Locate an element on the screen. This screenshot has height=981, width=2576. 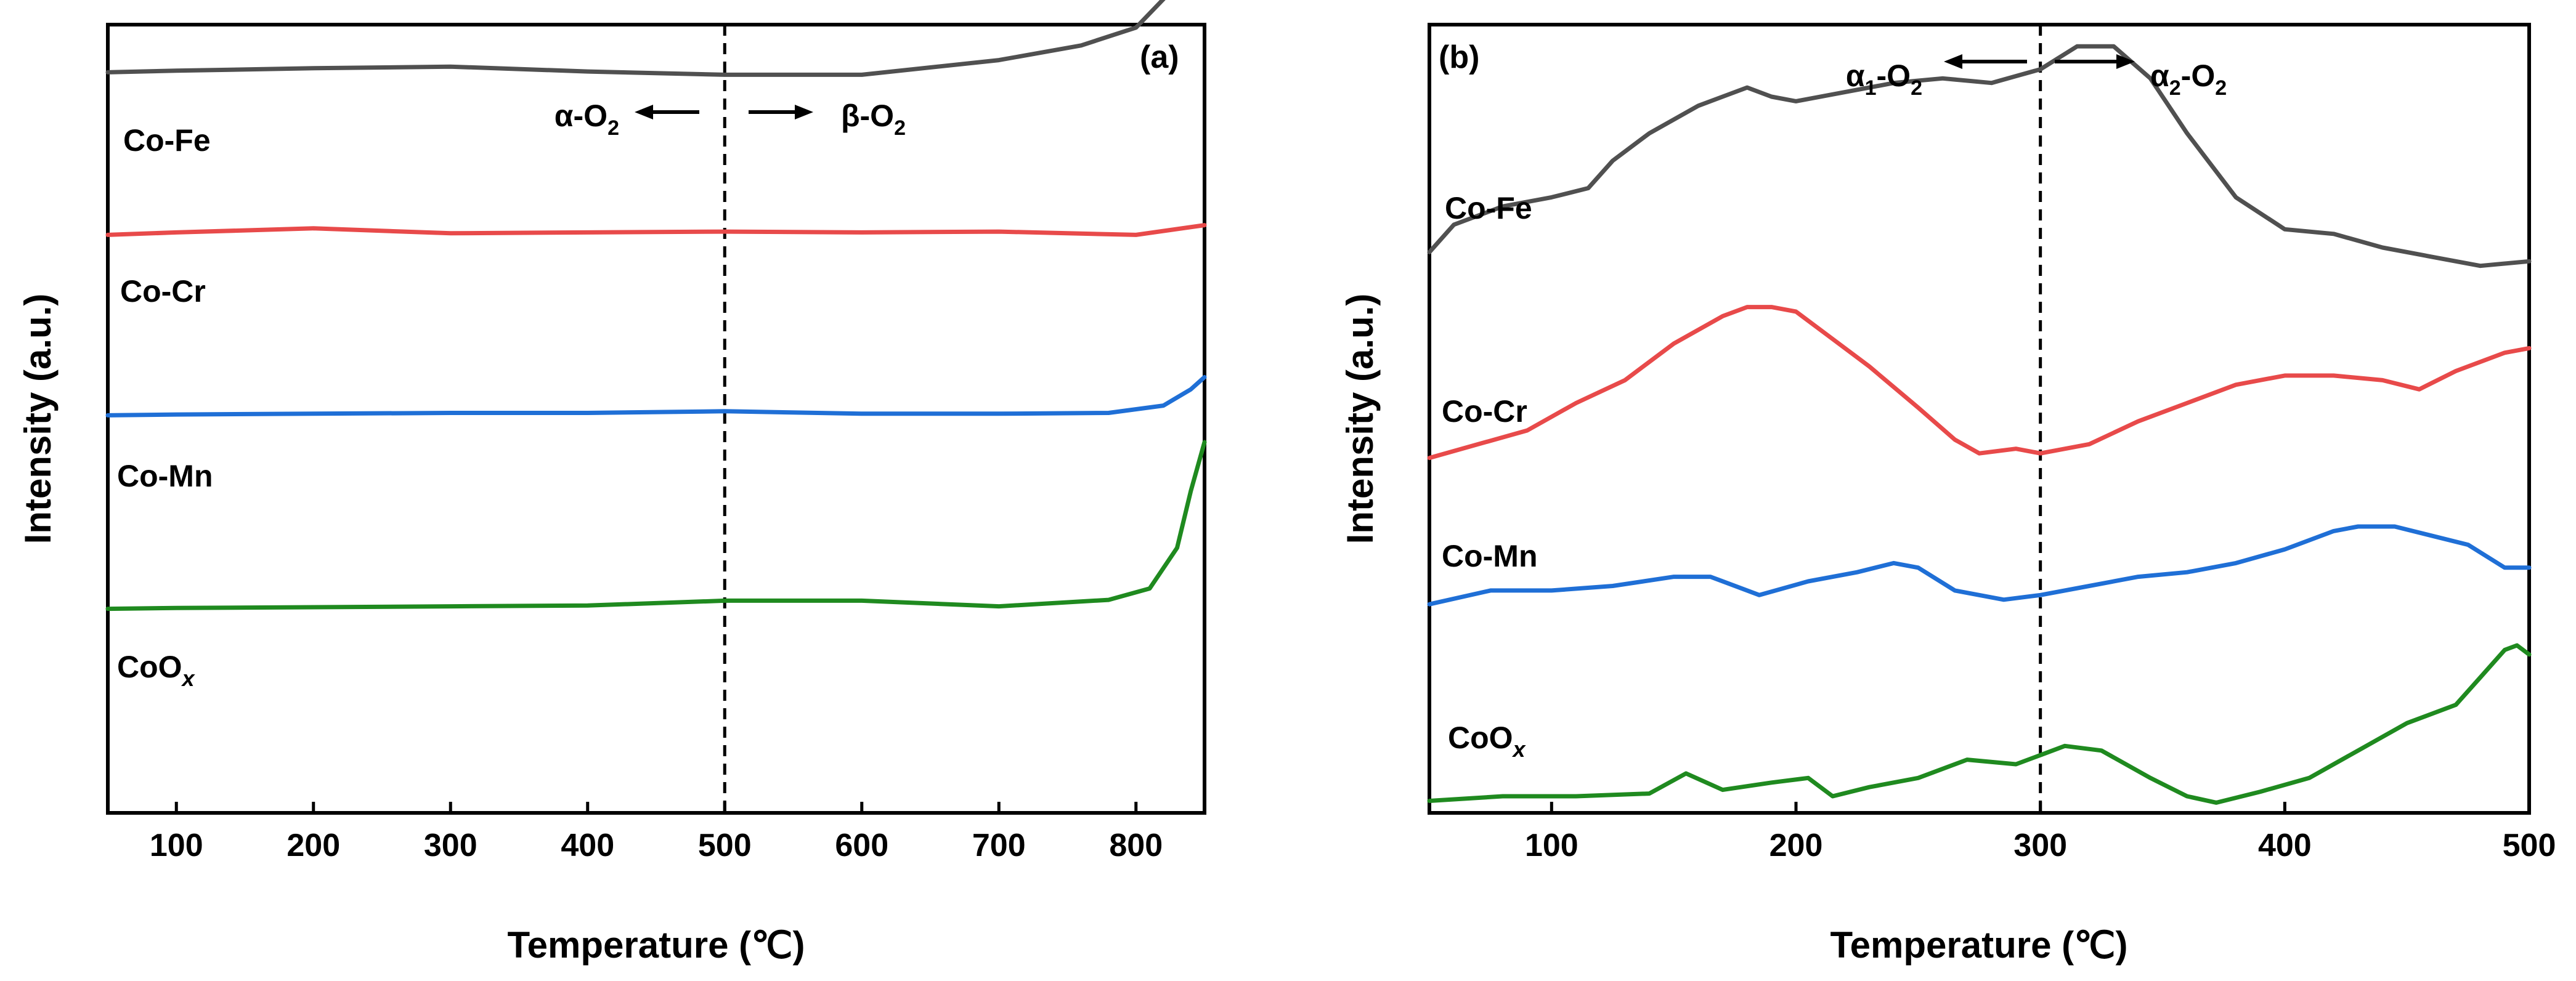
panel-b-label: (b) is located at coordinates (1459, 57).